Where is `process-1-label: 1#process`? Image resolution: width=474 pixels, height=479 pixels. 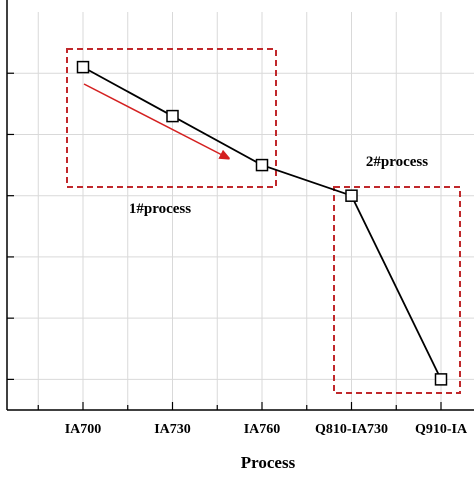
process-1-label: 1#process is located at coordinates (160, 209).